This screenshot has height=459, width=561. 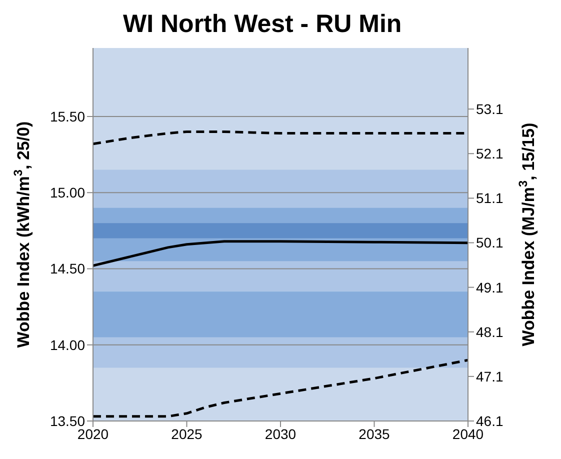 What do you see at coordinates (490, 109) in the screenshot?
I see `y2-tick-label: 53.1` at bounding box center [490, 109].